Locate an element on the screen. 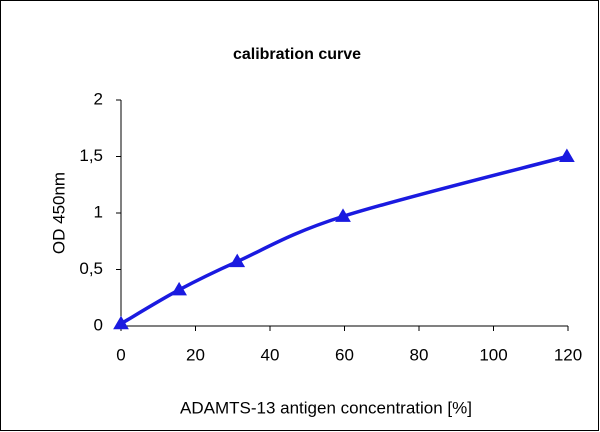 This screenshot has width=600, height=432. x-tick-label: 80 is located at coordinates (419, 354).